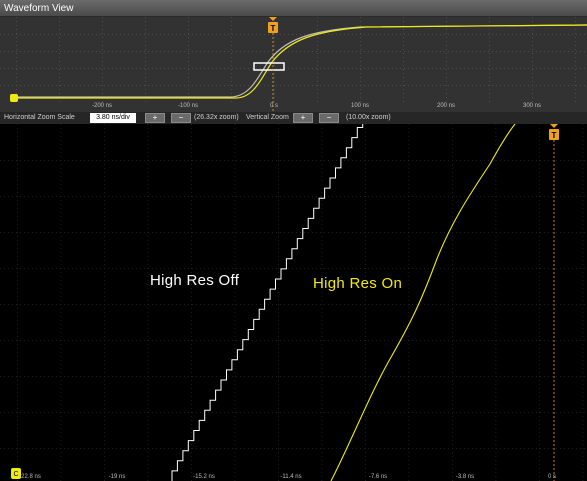  What do you see at coordinates (552, 477) in the screenshot?
I see `main-time-label: 0 s` at bounding box center [552, 477].